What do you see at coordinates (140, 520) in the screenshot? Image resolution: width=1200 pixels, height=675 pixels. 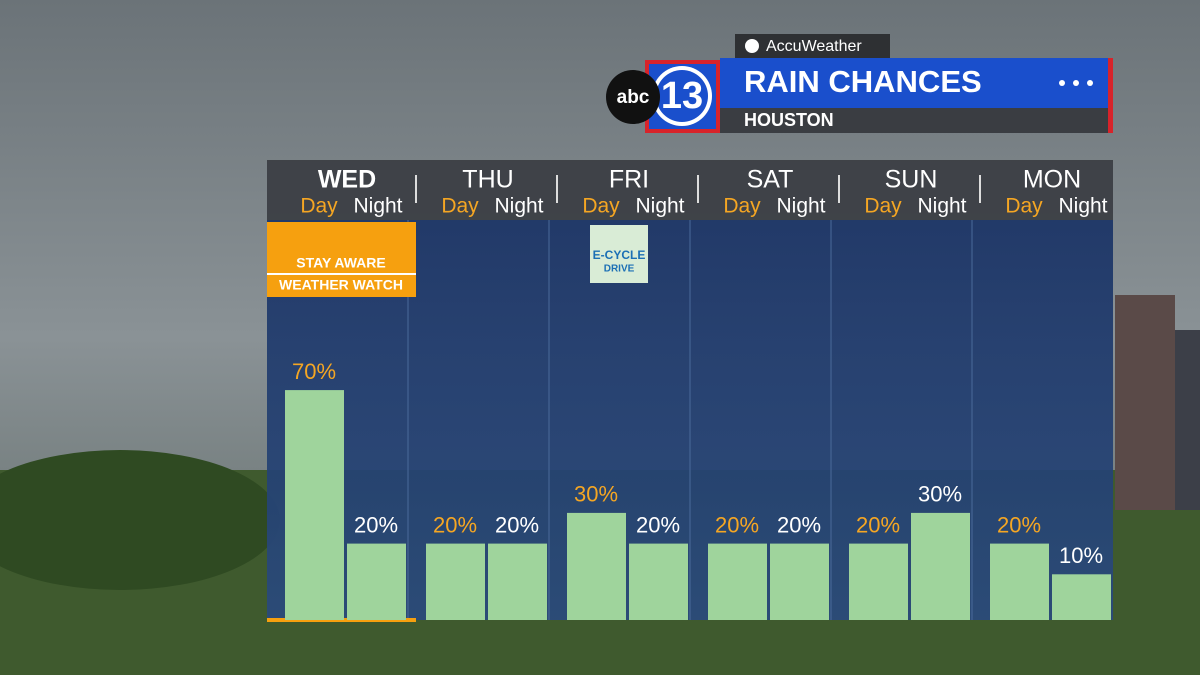 I see `trees` at bounding box center [140, 520].